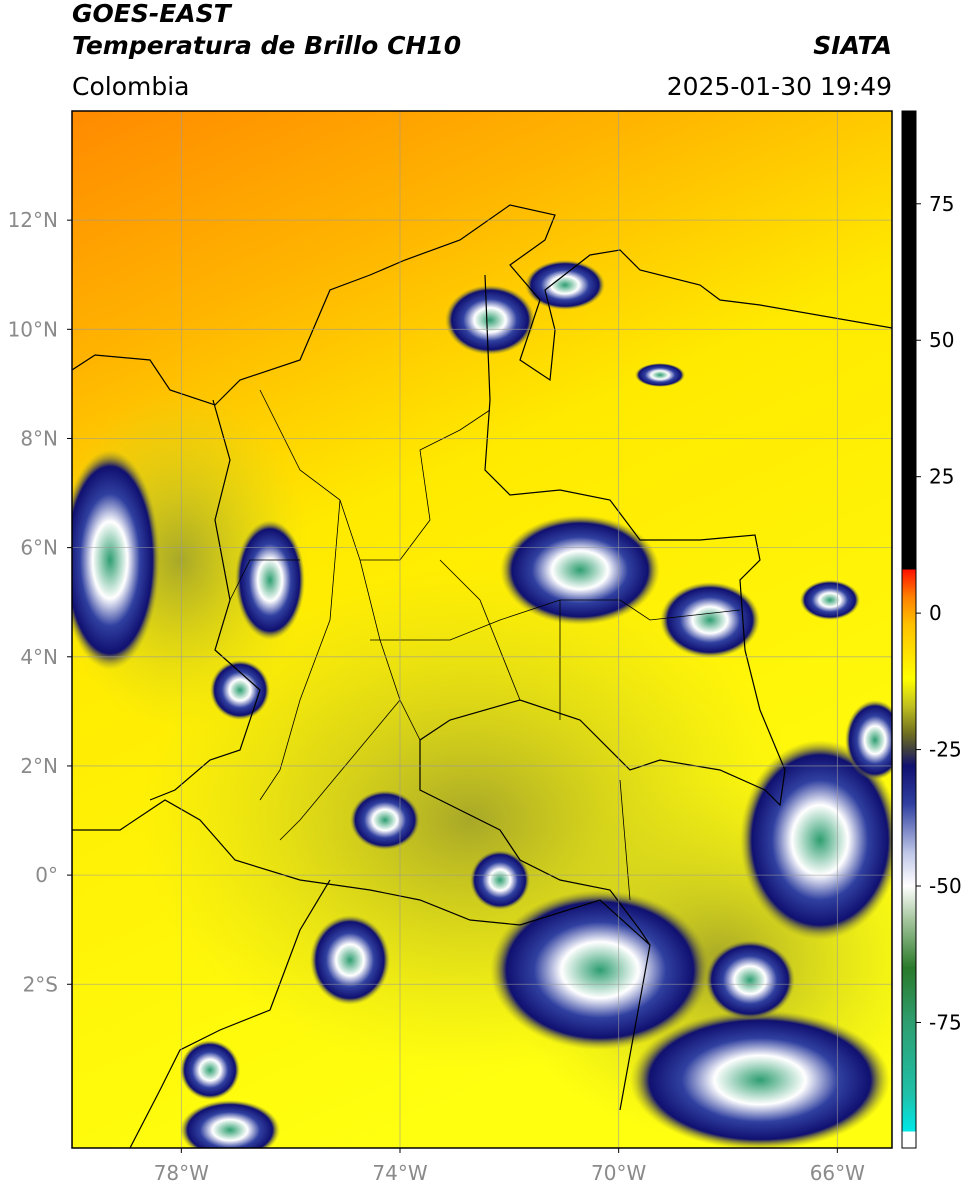 This screenshot has height=1190, width=966. I want to click on title: GOES-EAST, so click(152, 14).